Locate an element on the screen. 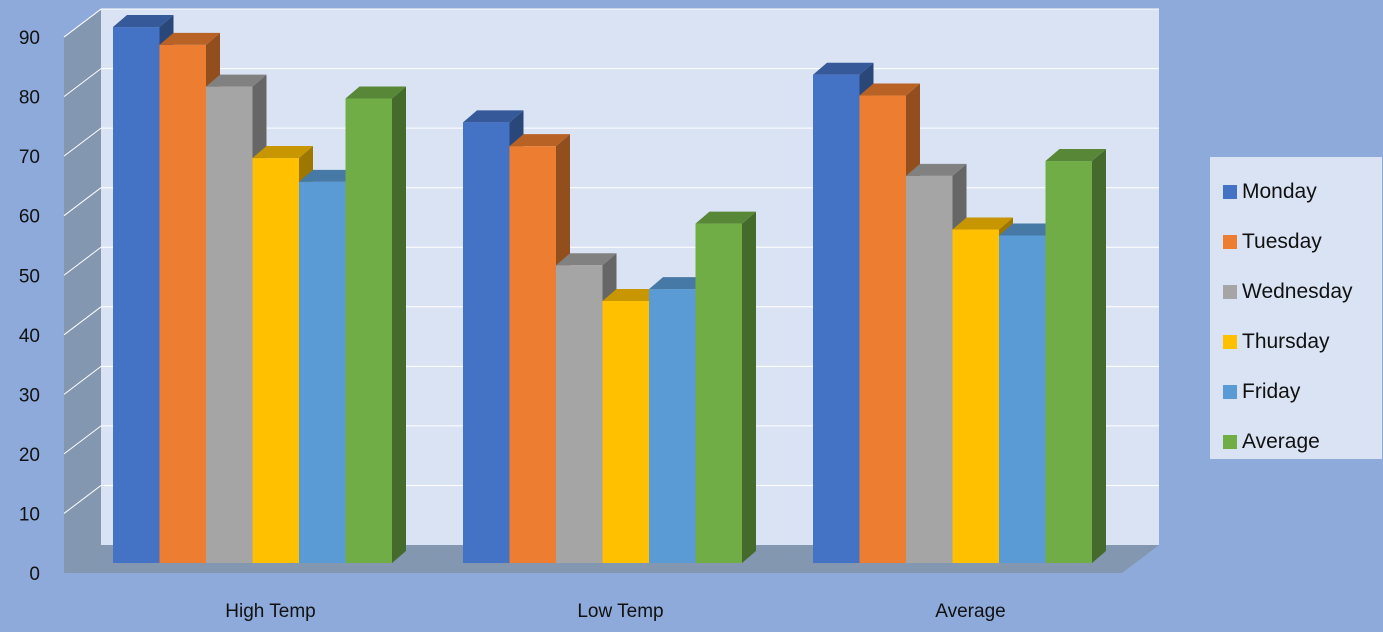 The height and width of the screenshot is (632, 1383). x-tick-label: Low Temp is located at coordinates (620, 611).